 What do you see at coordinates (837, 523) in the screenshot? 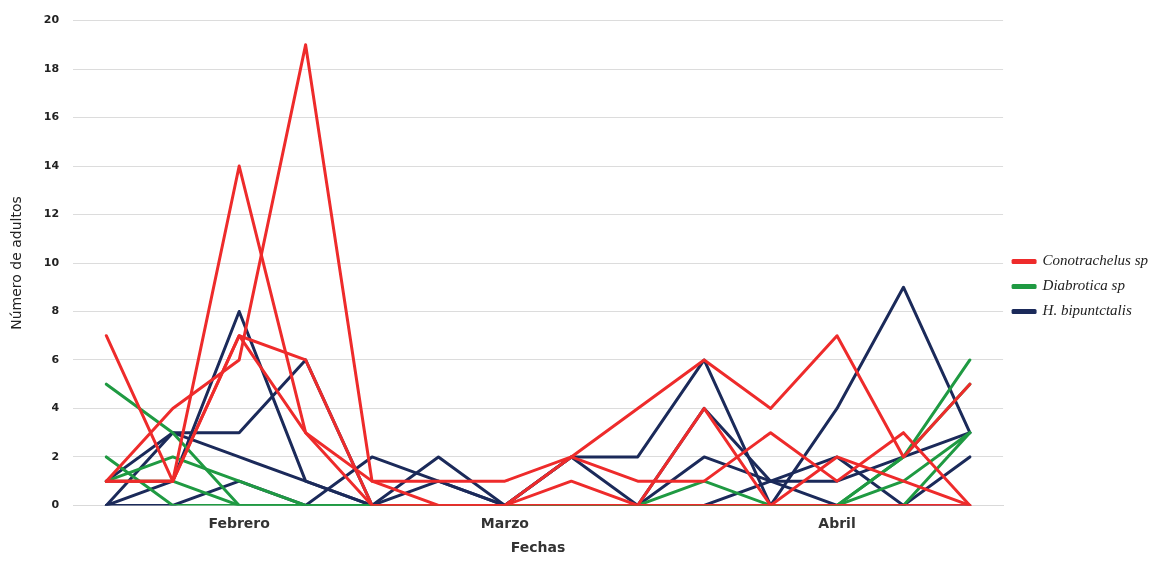
I see `x-tick-label: Abril` at bounding box center [837, 523].